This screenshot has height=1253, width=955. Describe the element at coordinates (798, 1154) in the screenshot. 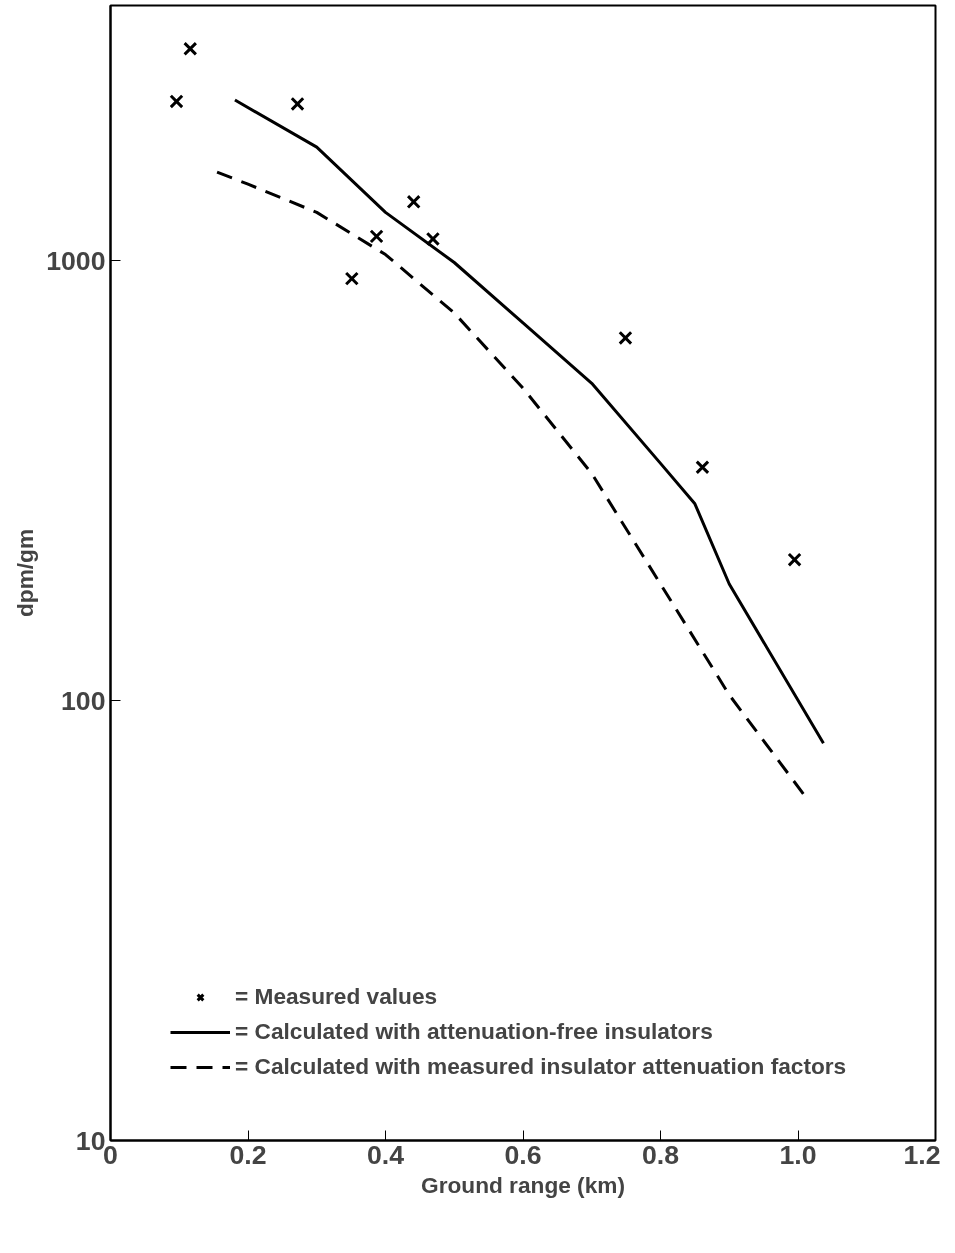

I see `x-tick-label: 1.0` at that location.